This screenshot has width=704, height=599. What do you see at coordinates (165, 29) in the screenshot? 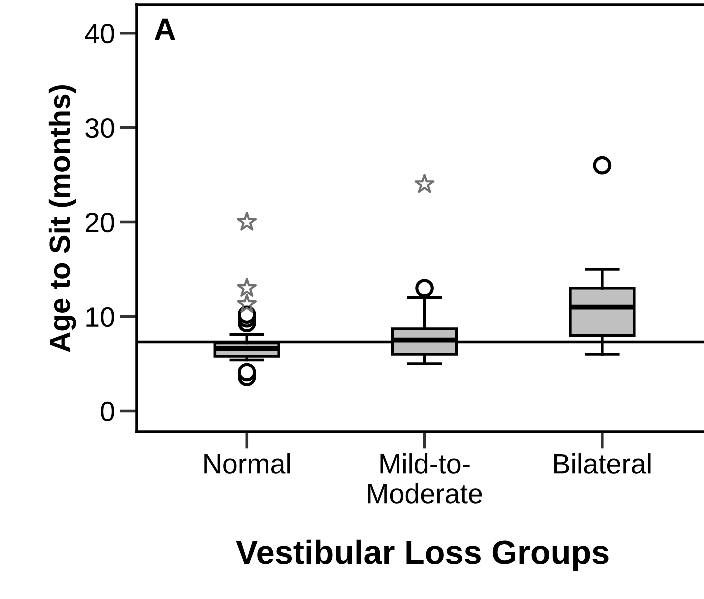
I see `annotation: A` at bounding box center [165, 29].